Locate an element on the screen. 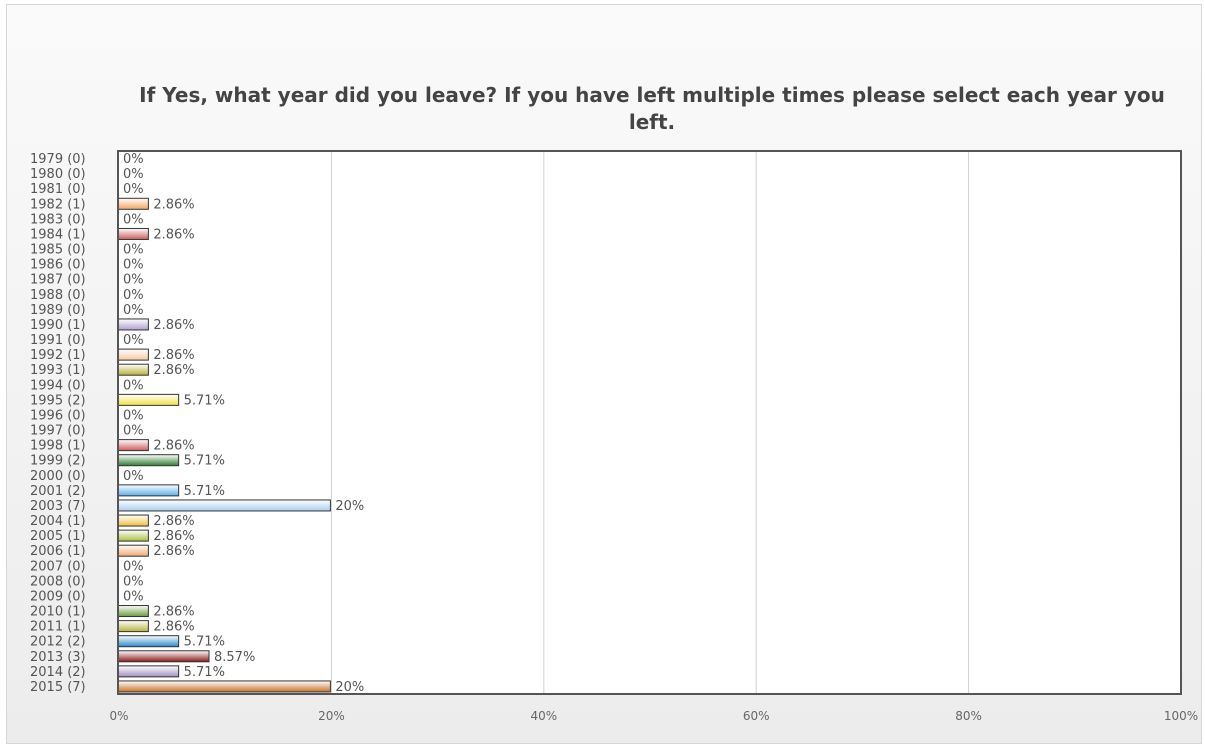  category-label: 2014 (2) is located at coordinates (58, 672).